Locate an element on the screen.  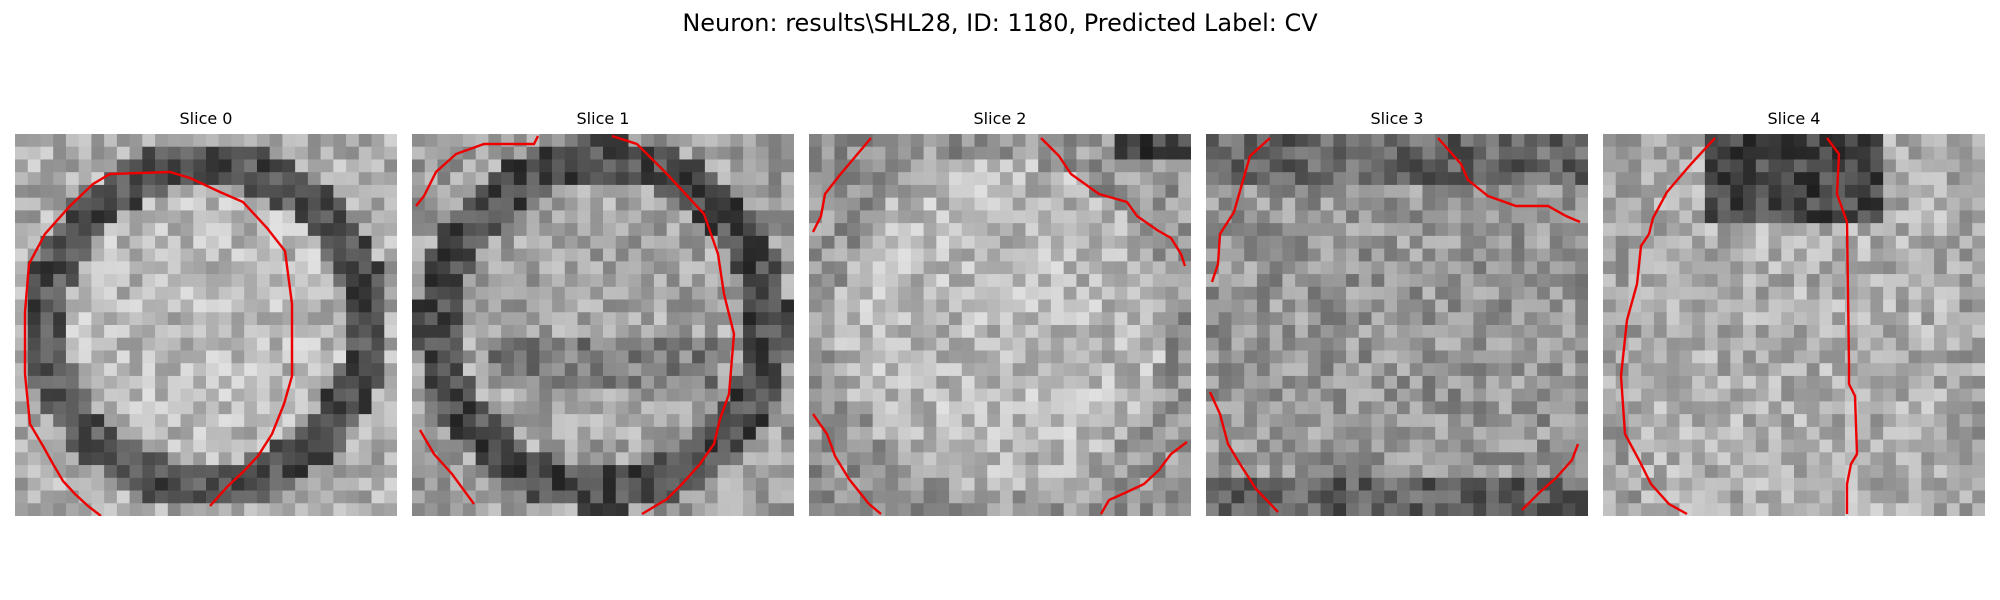
slice-panel-1: Slice 1 is located at coordinates (603, 312).